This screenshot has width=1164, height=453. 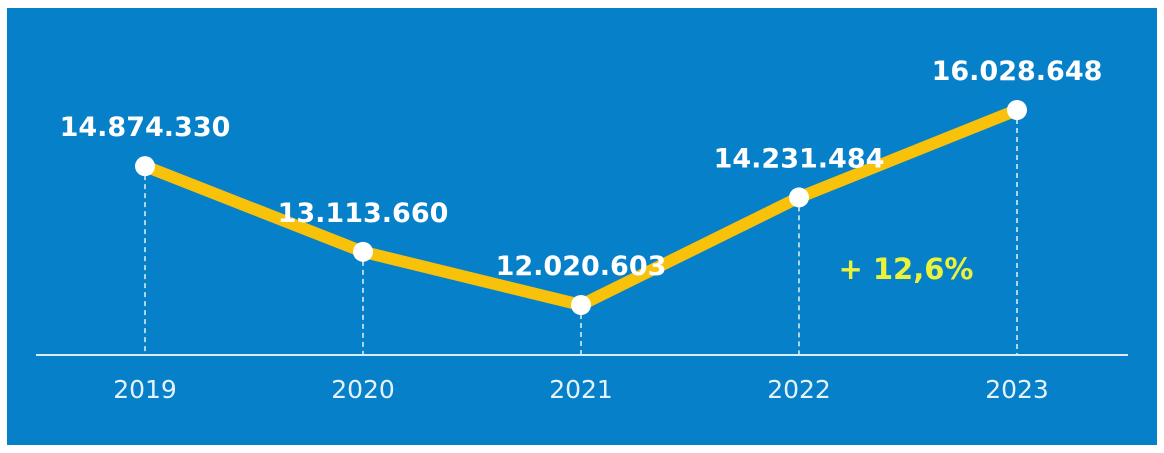 I want to click on data-point-2021, so click(x=581, y=305).